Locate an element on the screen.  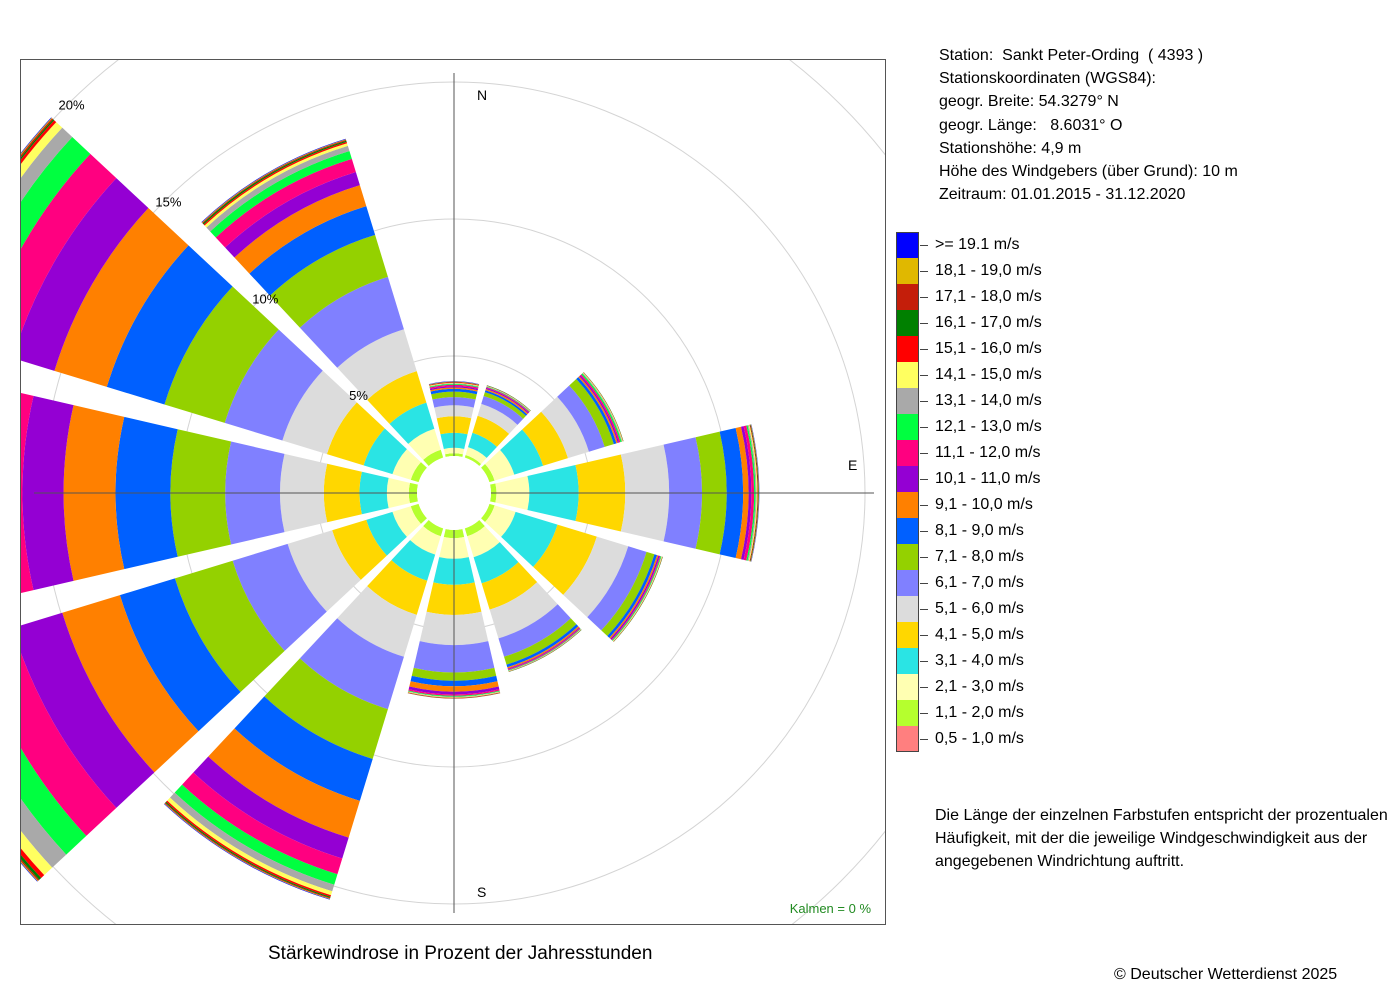
legend-label: 11,1 - 12,0 m/s is located at coordinates (988, 452).